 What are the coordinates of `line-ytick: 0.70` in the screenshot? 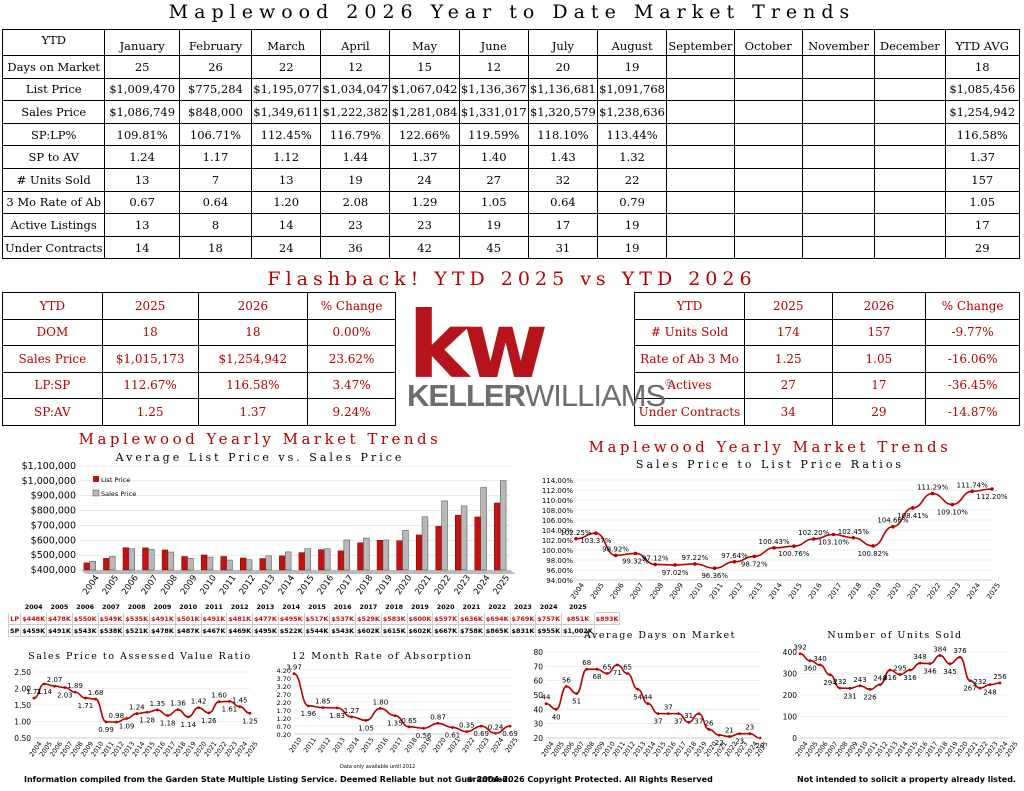 It's located at (284, 727).